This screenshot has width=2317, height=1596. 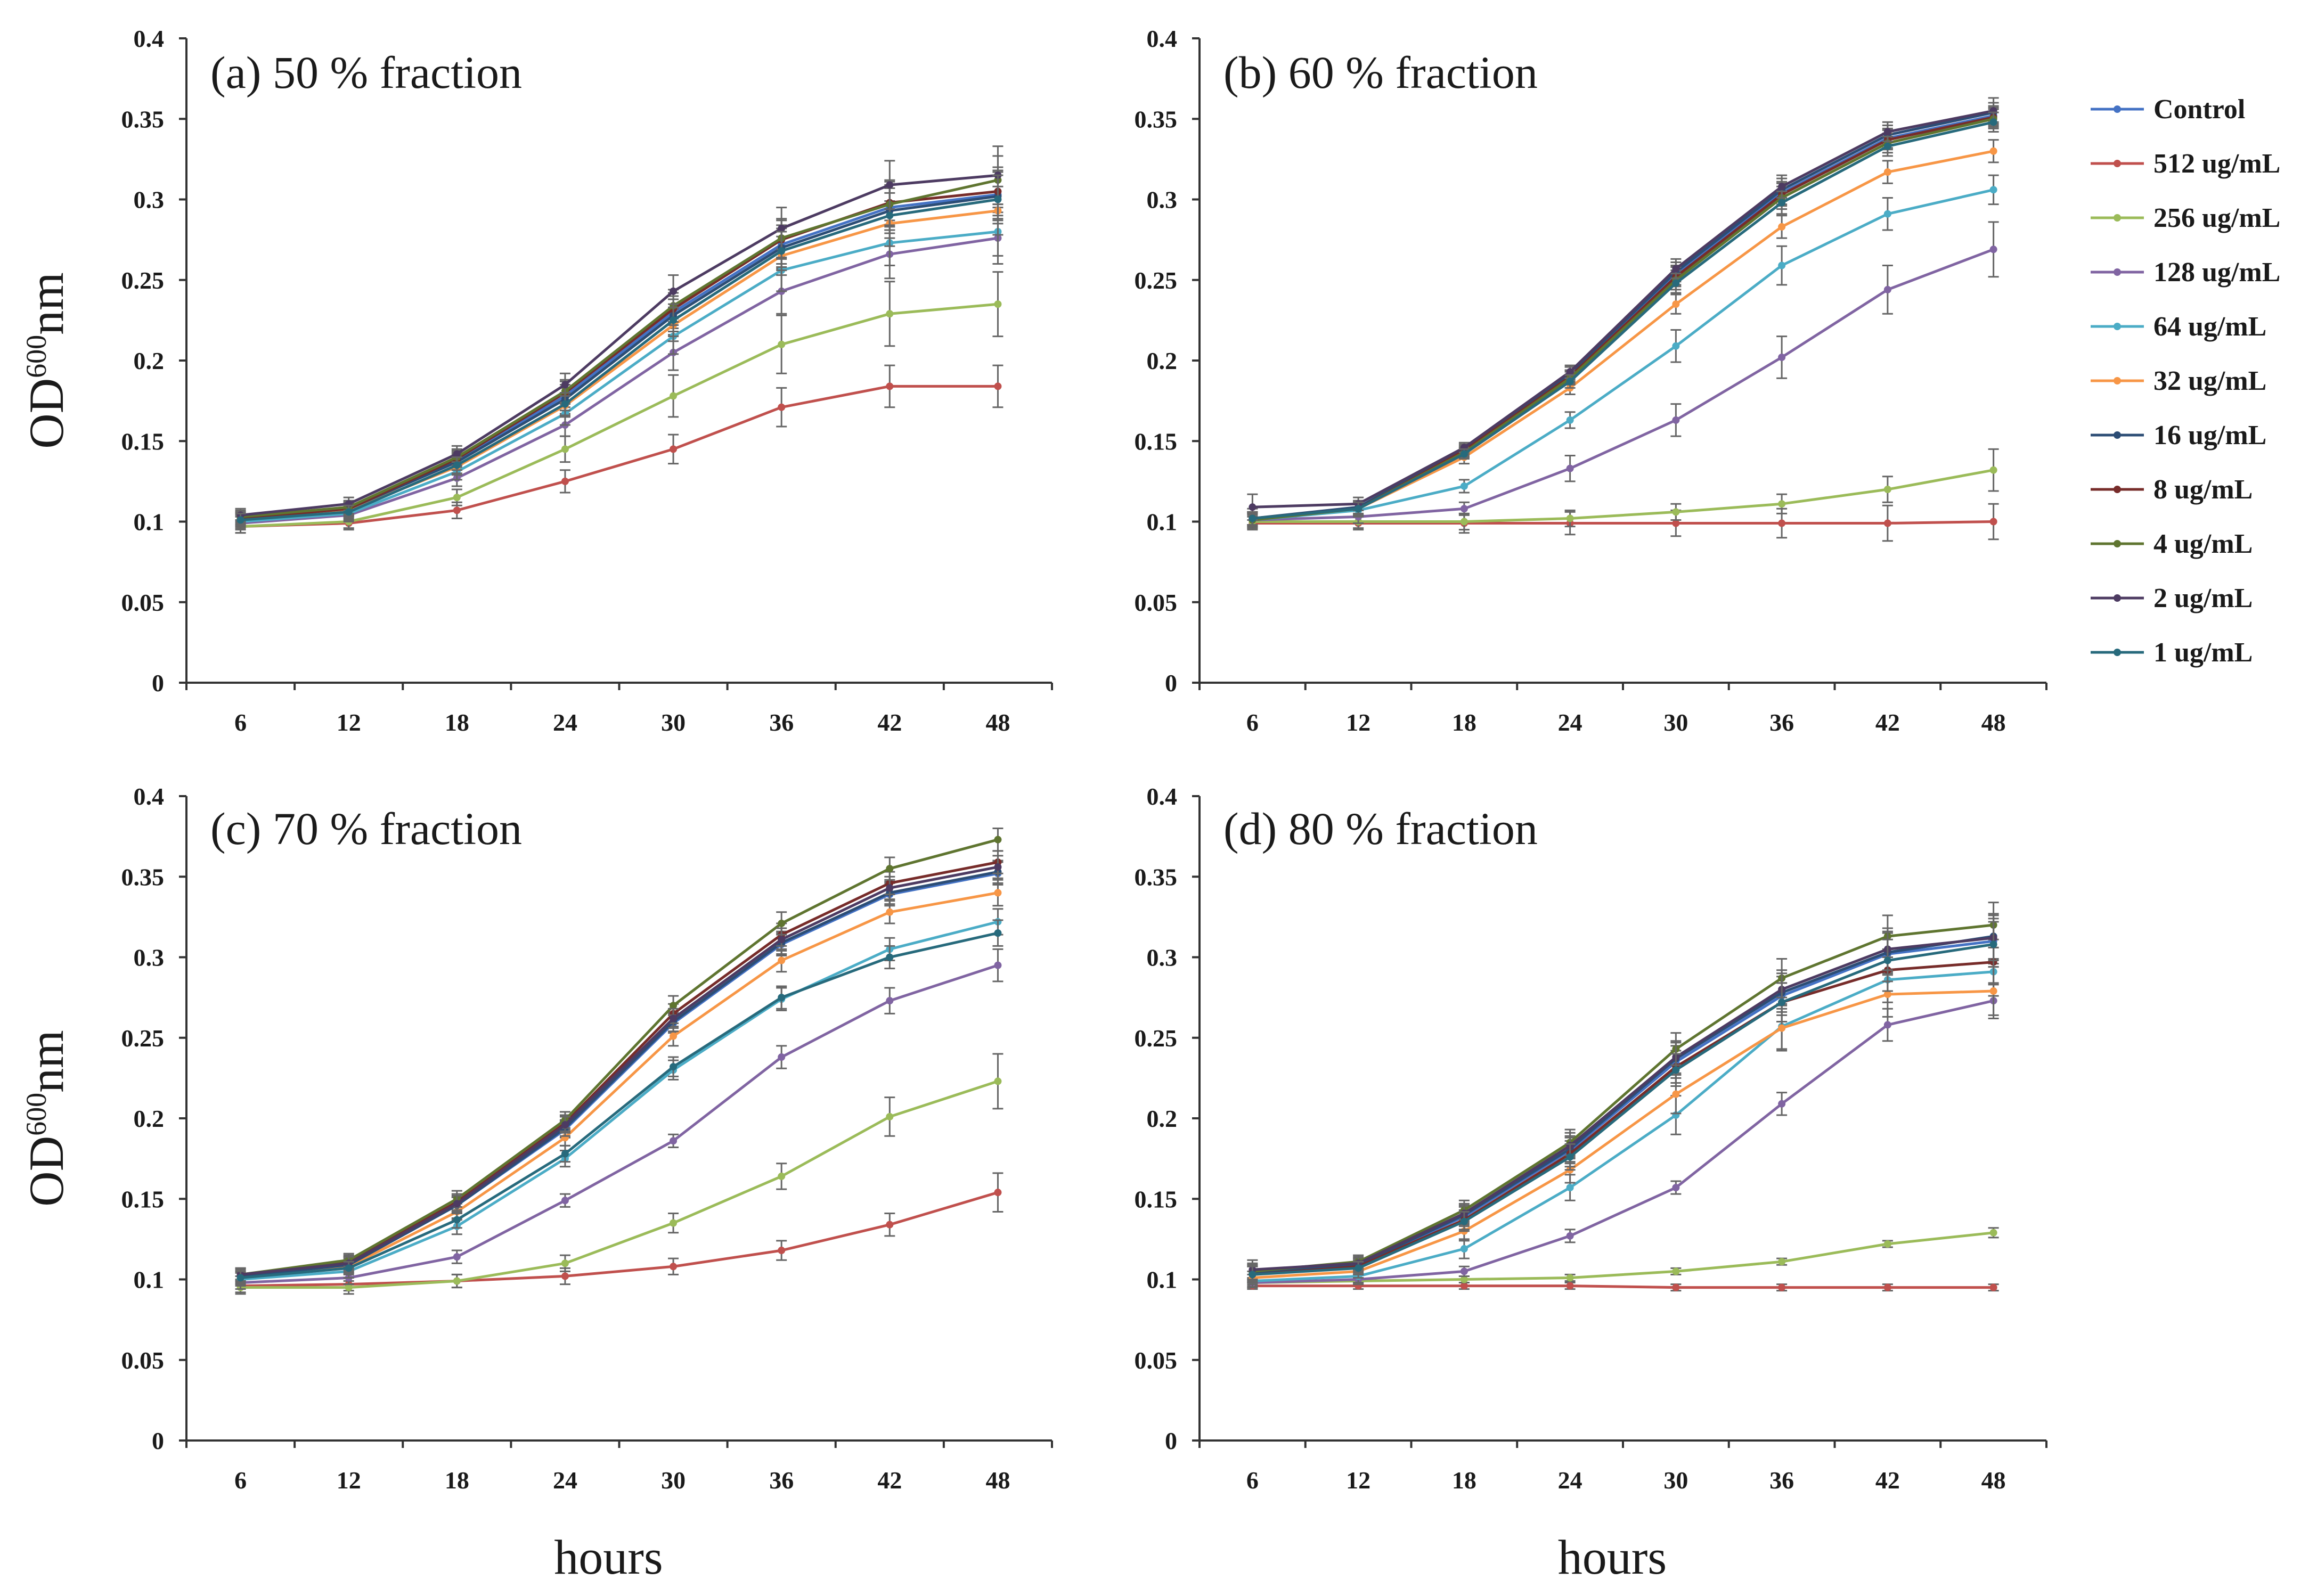 What do you see at coordinates (366, 72) in the screenshot?
I see `panel-title: (a) 50 % fraction` at bounding box center [366, 72].